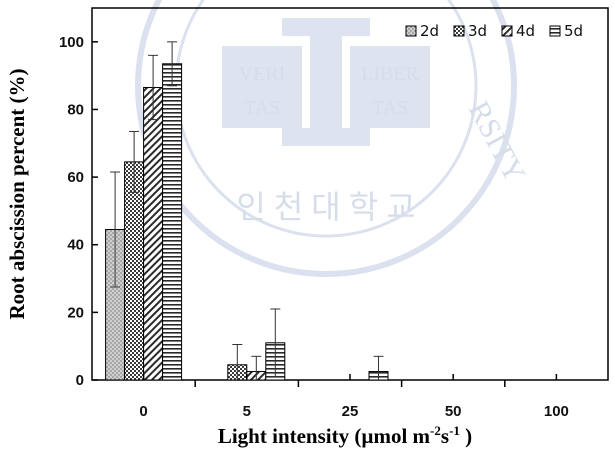 This screenshot has width=614, height=452. I want to click on seal-text-veri: VERI, so click(262, 74).